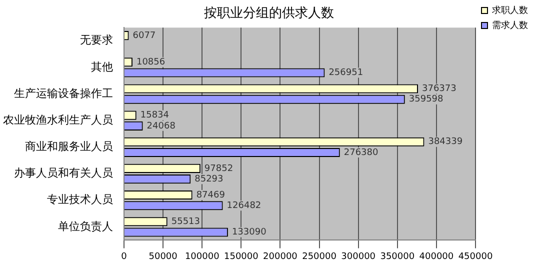 The height and width of the screenshot is (265, 542). What do you see at coordinates (202, 257) in the screenshot?
I see `x-tick-label: 100000` at bounding box center [202, 257].